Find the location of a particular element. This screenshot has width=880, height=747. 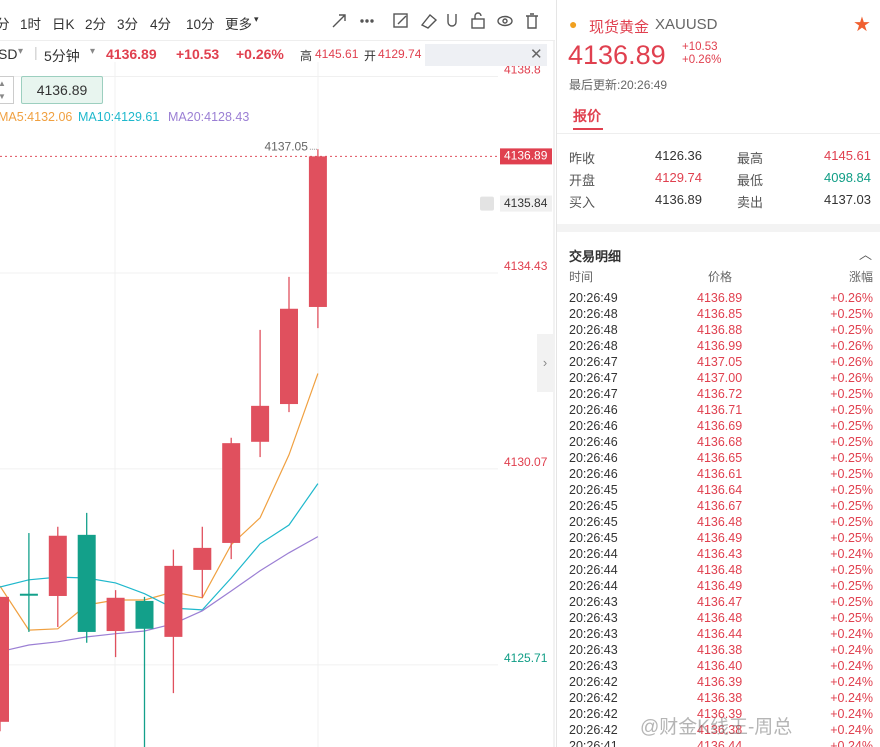

interval: 5分钟 is located at coordinates (62, 56).